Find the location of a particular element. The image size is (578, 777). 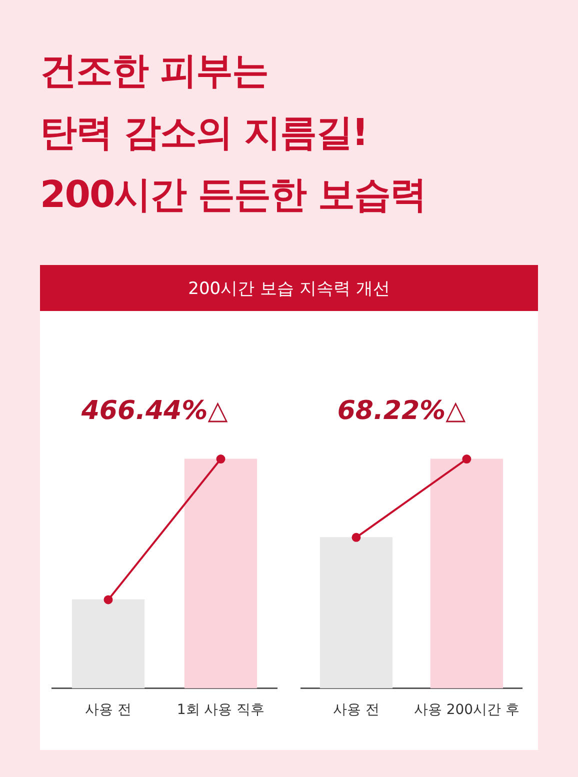

chart-title: 건조한 피부는 탄력 감소의 지름길! 200시간 든든한 보습력 is located at coordinates (233, 133).